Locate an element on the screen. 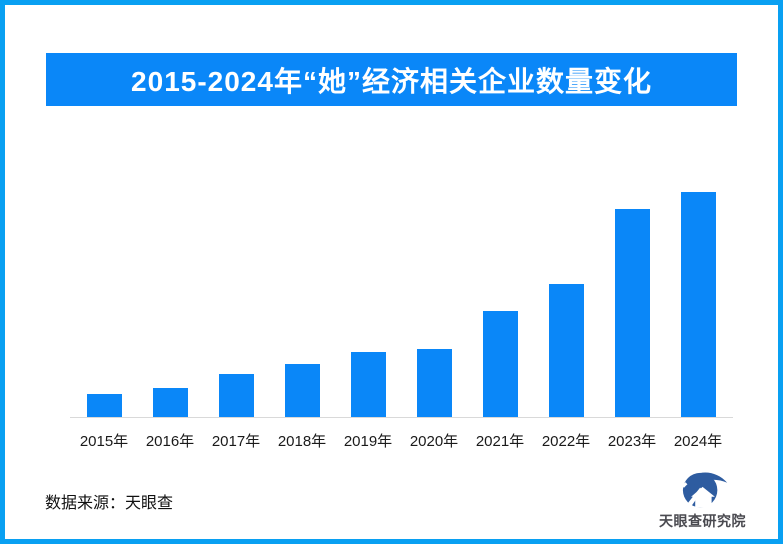 Image resolution: width=783 pixels, height=544 pixels. x-axis-tick-label: 2024年 is located at coordinates (698, 441).